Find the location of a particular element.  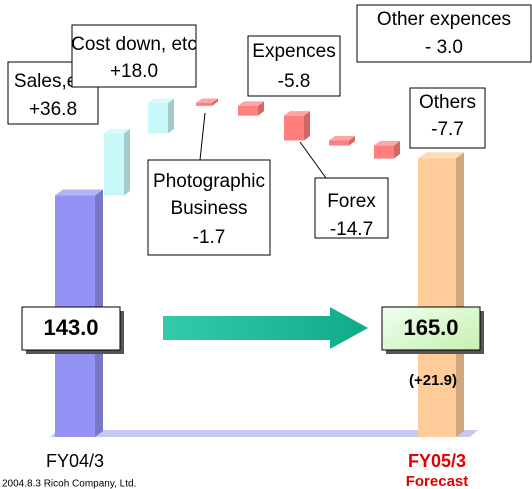

value-label: -14.7 is located at coordinates (351, 229).